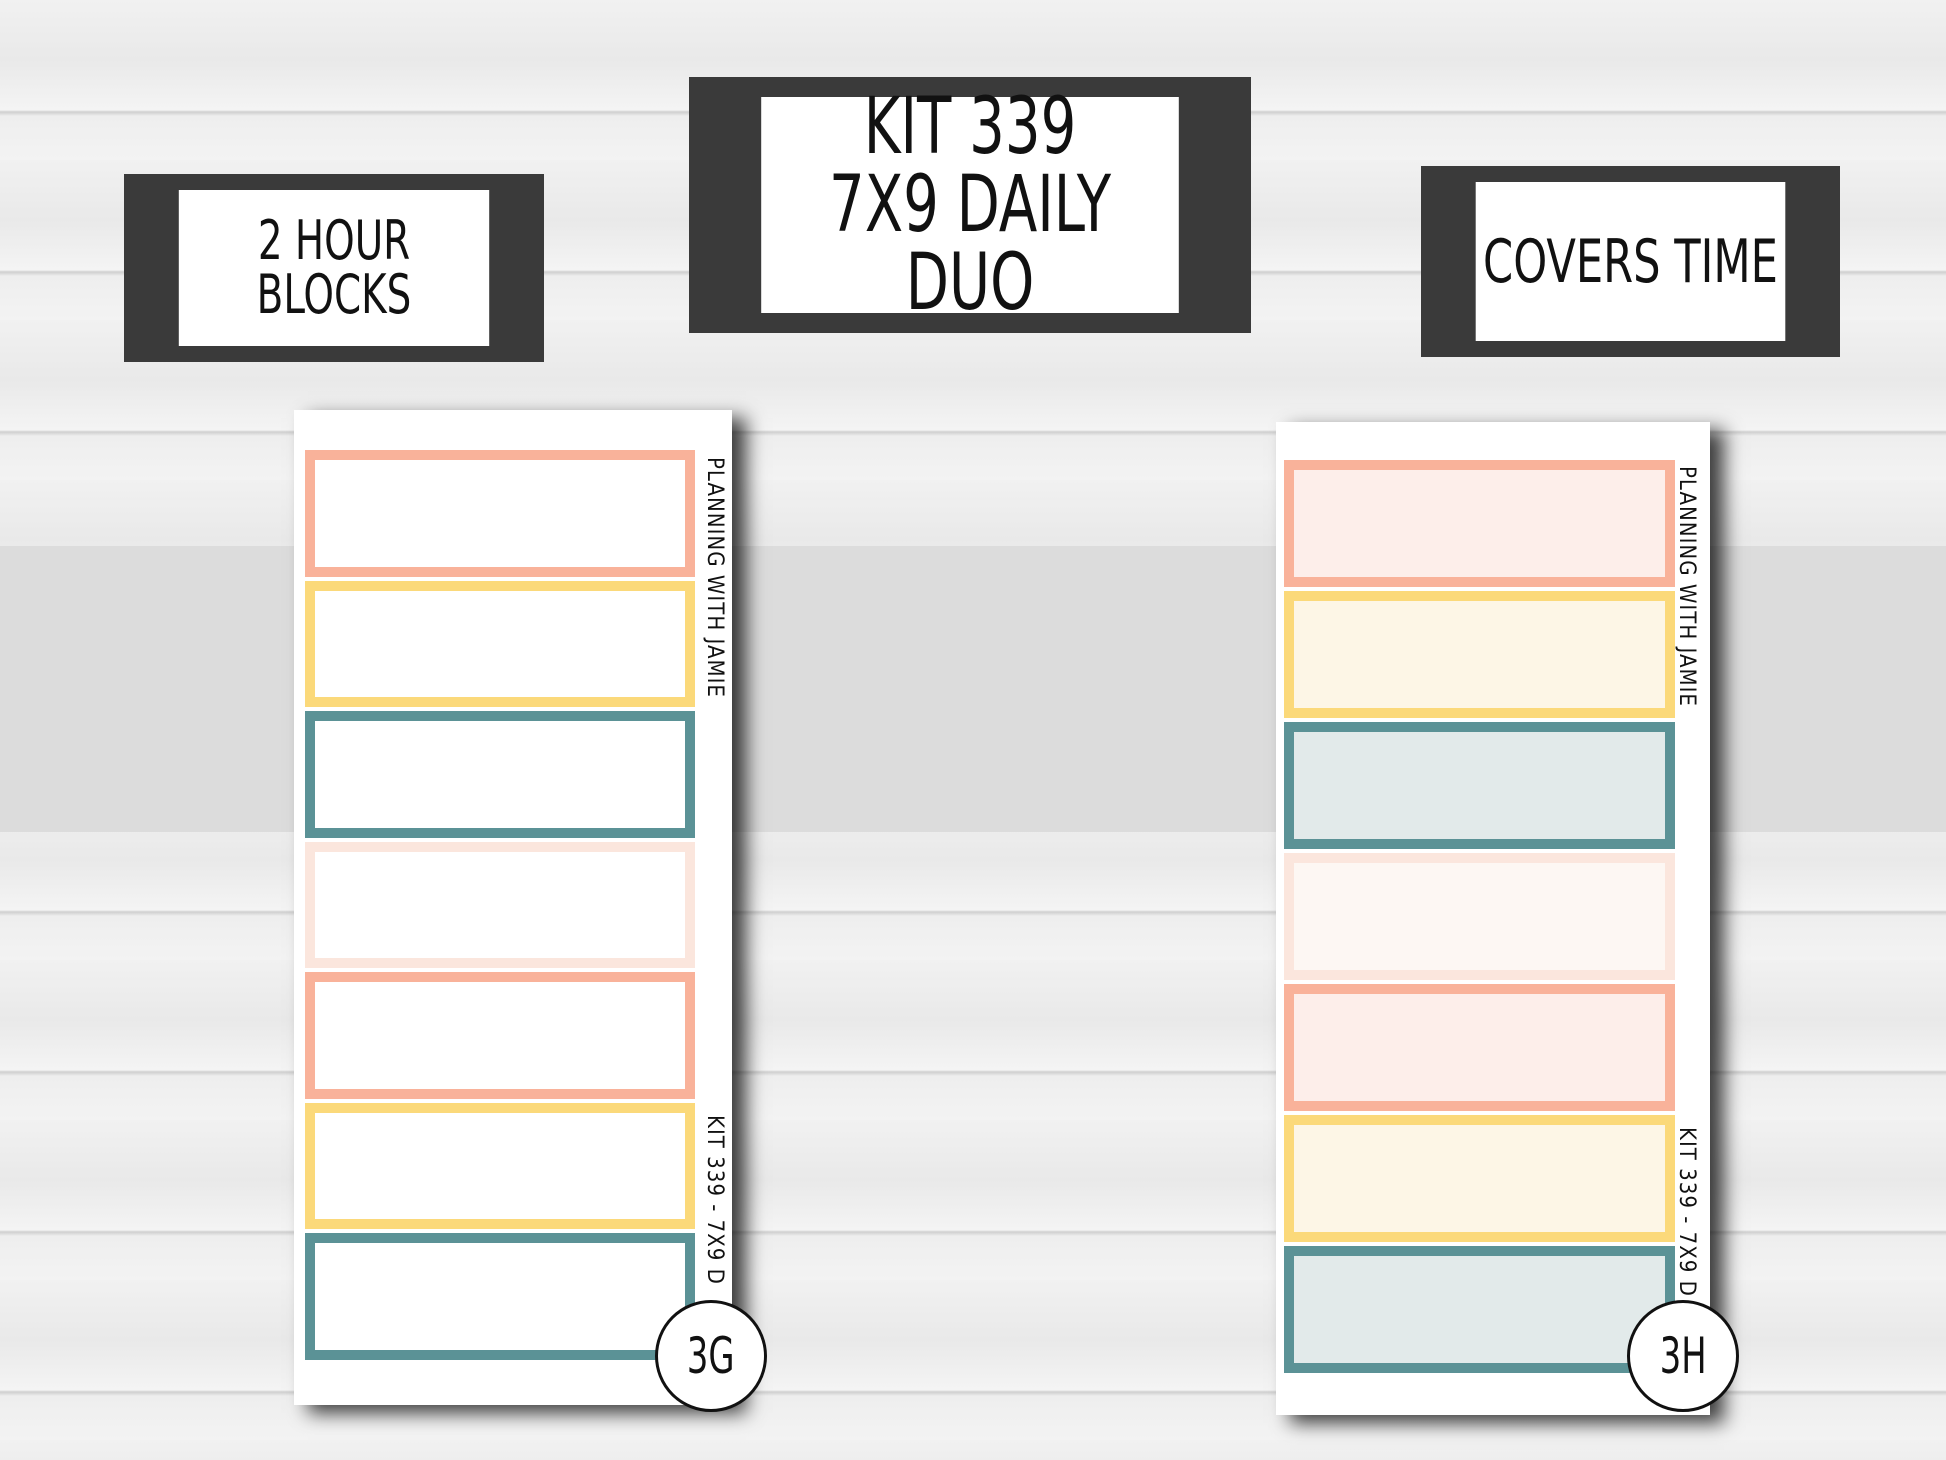 The image size is (1946, 1460). I want to click on label-2-hour-blocks: 2 HOUR BLOCKS, so click(334, 268).